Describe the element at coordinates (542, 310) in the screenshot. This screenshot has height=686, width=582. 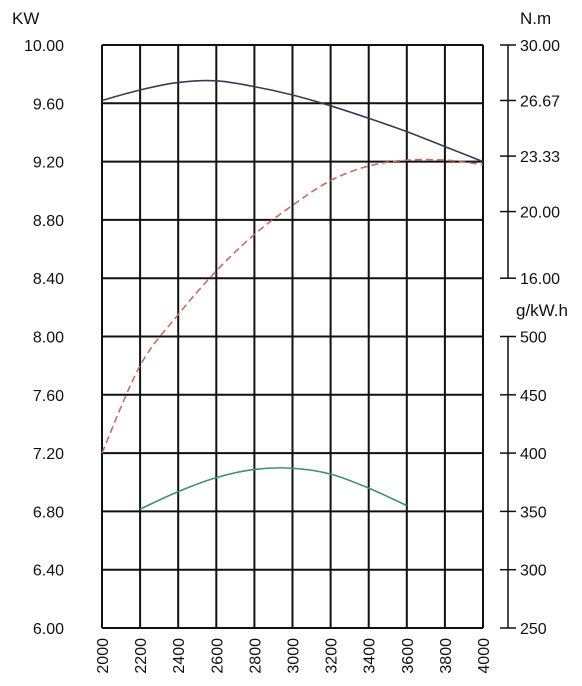
I see `fuel-axis-unit-label: g/kW.h` at that location.